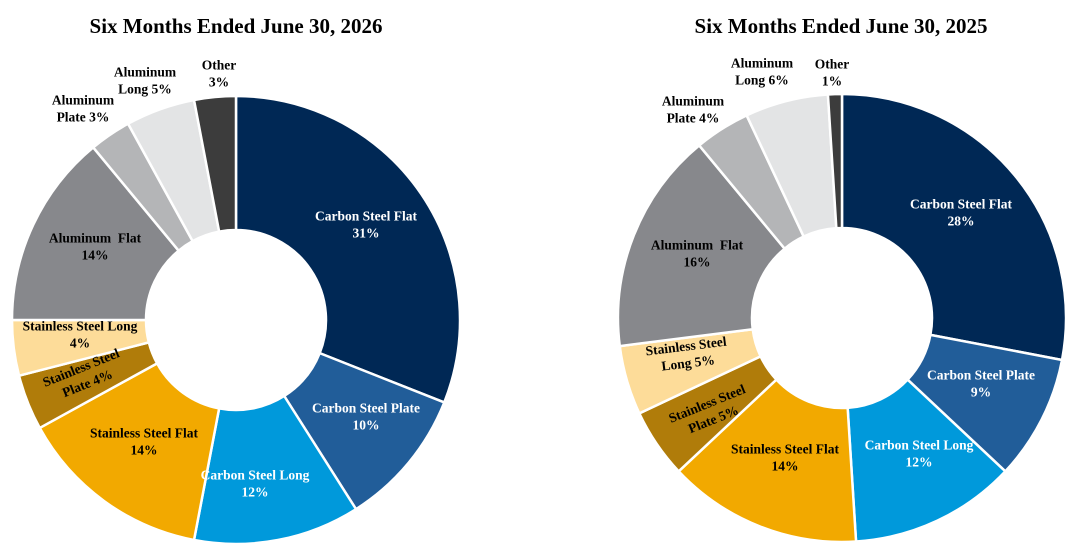  What do you see at coordinates (693, 110) in the screenshot?
I see `label-aluminum-plate: Aluminum Plate 4%` at bounding box center [693, 110].